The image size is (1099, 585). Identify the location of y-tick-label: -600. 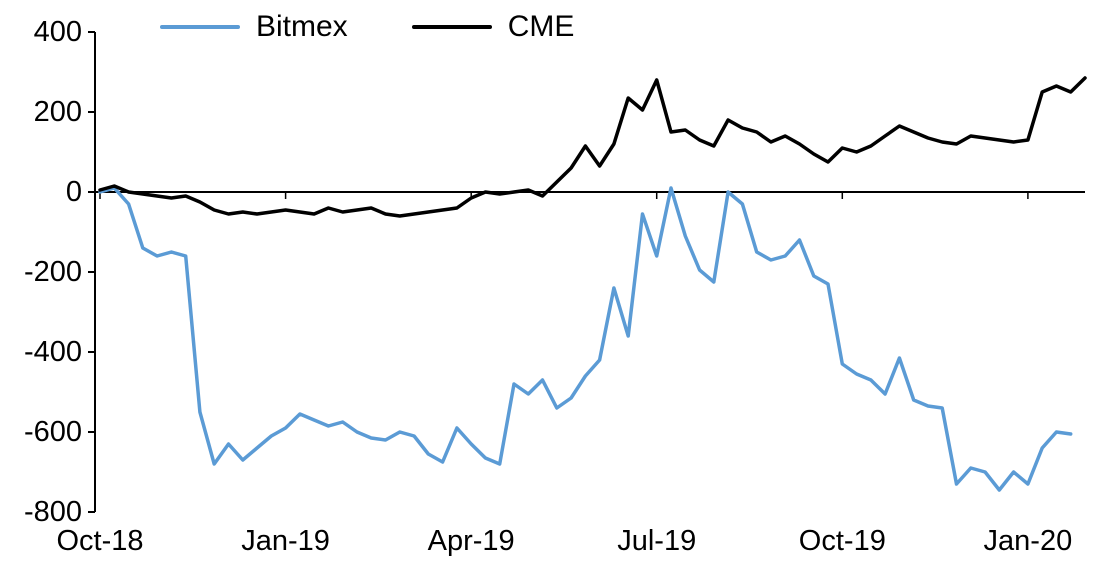
(52, 432).